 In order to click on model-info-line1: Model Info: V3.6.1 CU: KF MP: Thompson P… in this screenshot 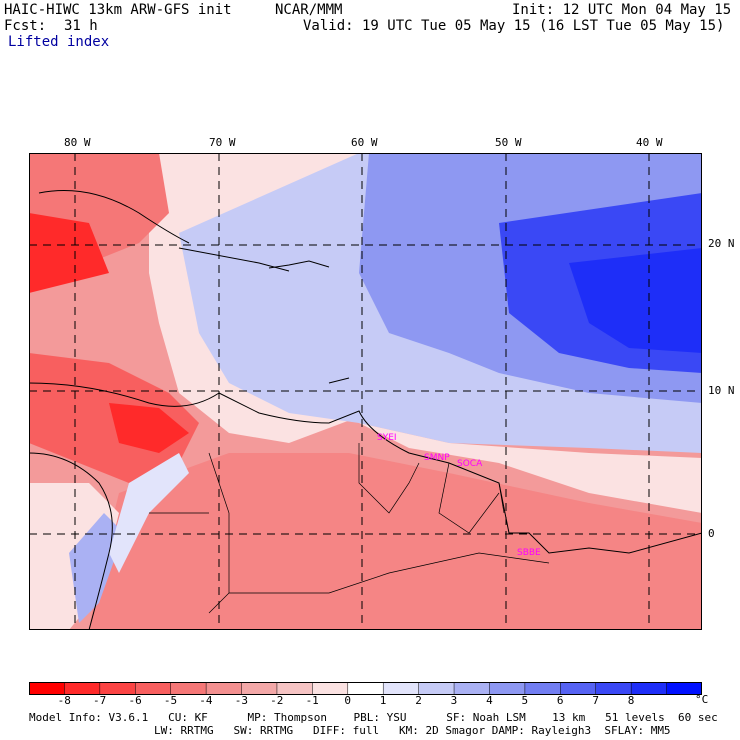, I will do `click(373, 717)`.